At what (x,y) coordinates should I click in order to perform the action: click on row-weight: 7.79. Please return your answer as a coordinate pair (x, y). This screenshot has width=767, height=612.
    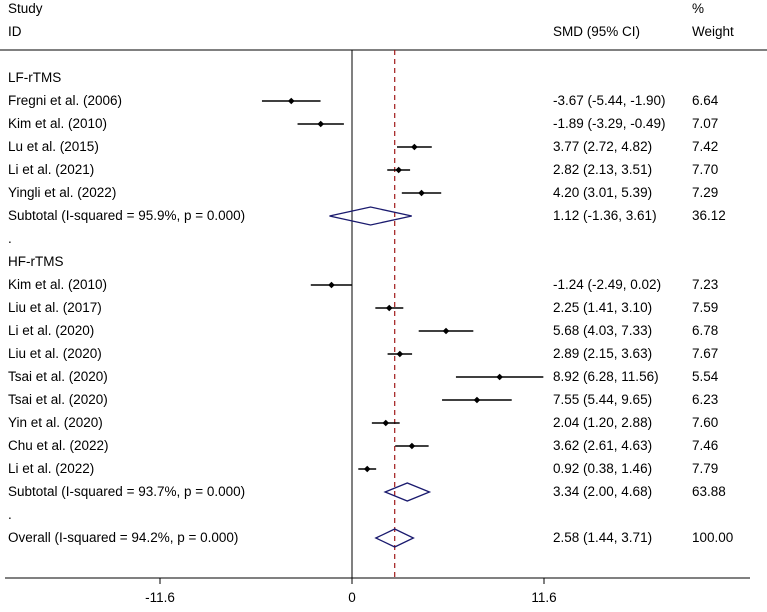
    Looking at the image, I should click on (705, 468).